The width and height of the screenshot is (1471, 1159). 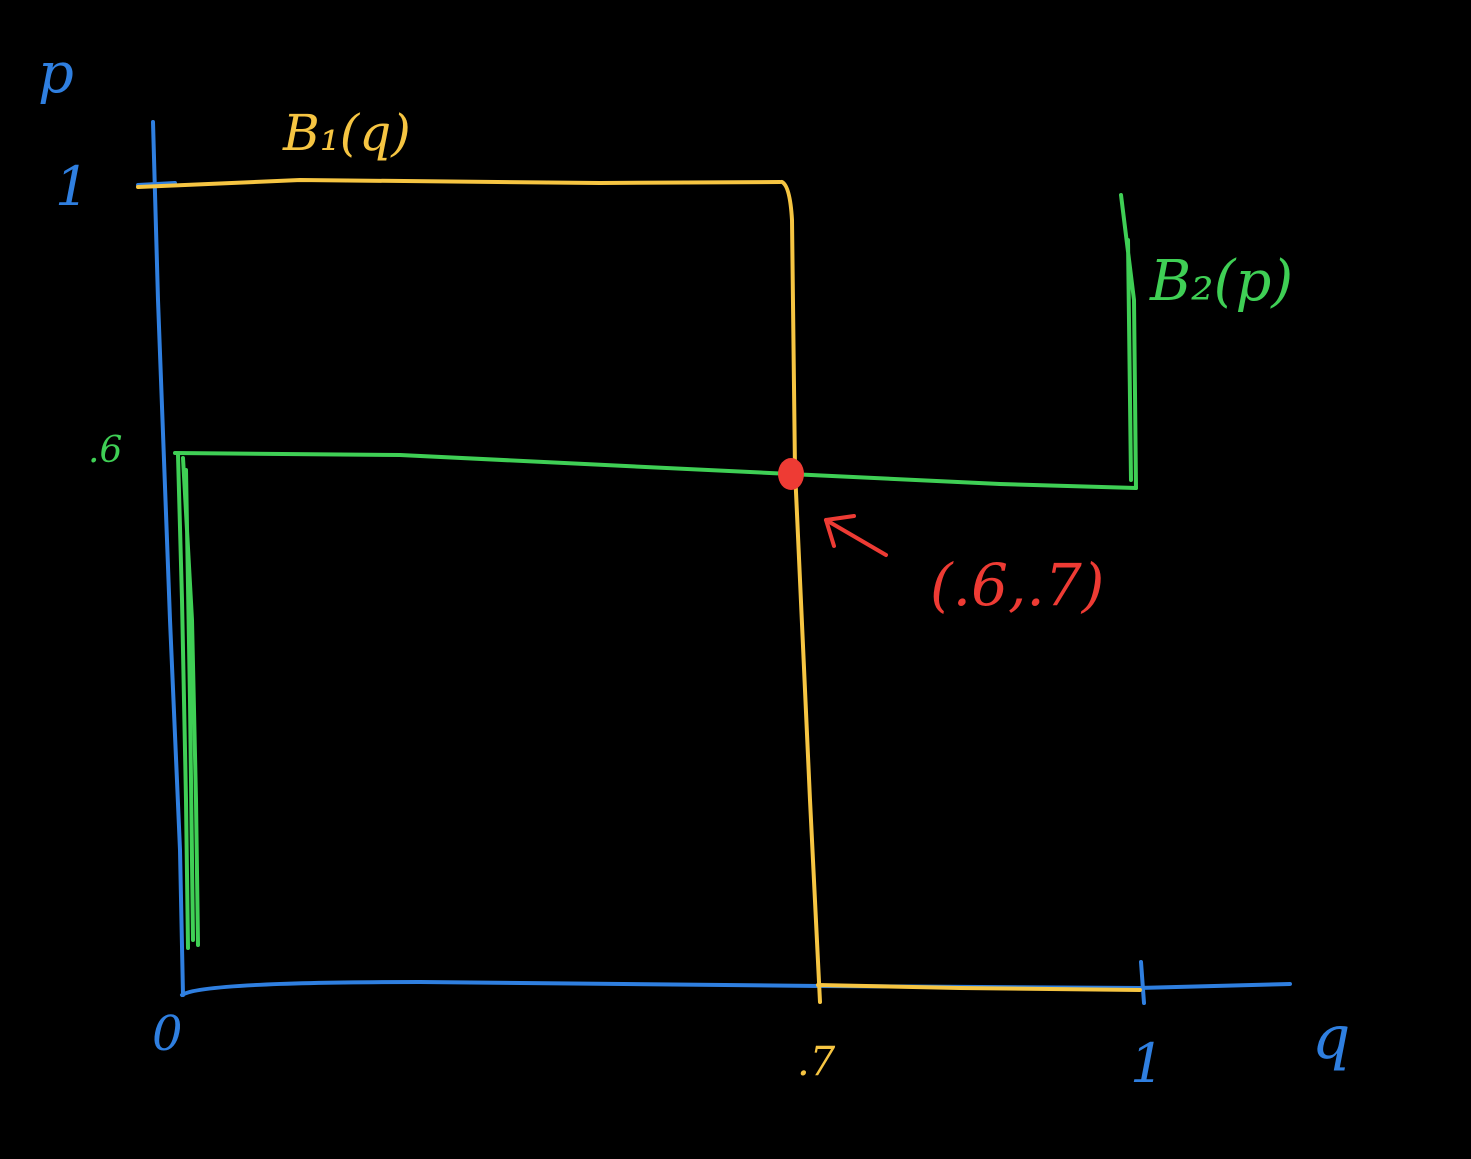 What do you see at coordinates (1221, 281) in the screenshot?
I see `b2-label: B₂(p)` at bounding box center [1221, 281].